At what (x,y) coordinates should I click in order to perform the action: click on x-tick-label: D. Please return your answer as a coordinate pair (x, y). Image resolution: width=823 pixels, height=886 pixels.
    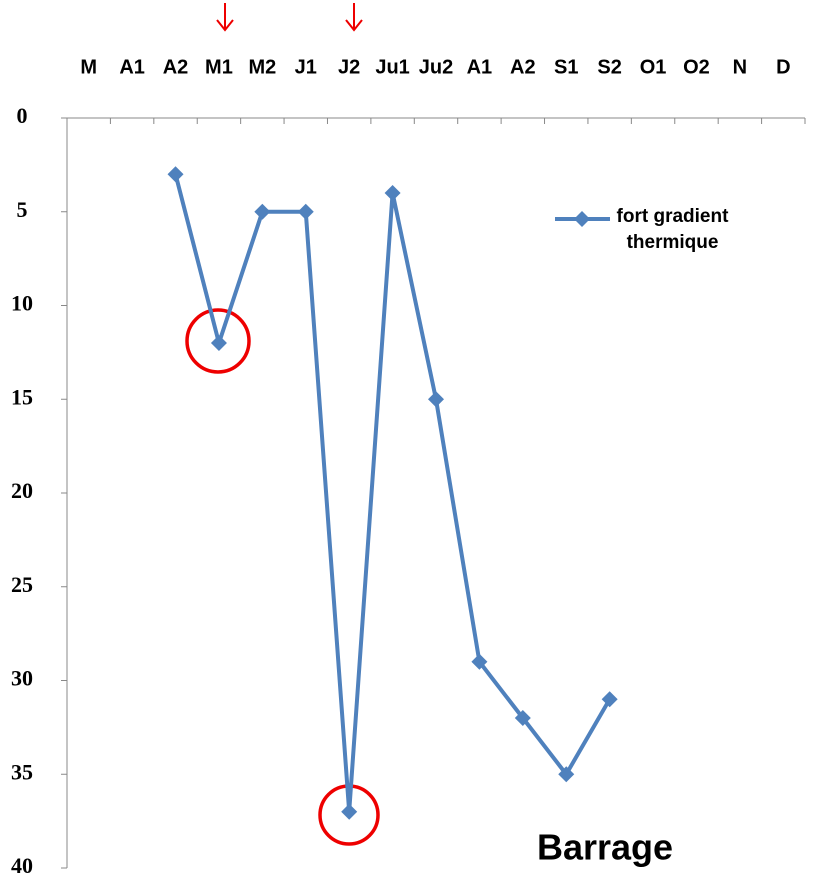
    Looking at the image, I should click on (783, 67).